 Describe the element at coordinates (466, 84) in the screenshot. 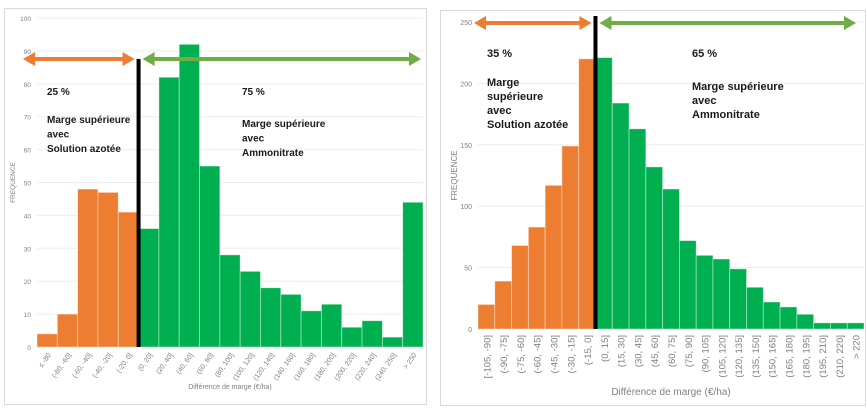

I see `y-tick-label: 200` at that location.